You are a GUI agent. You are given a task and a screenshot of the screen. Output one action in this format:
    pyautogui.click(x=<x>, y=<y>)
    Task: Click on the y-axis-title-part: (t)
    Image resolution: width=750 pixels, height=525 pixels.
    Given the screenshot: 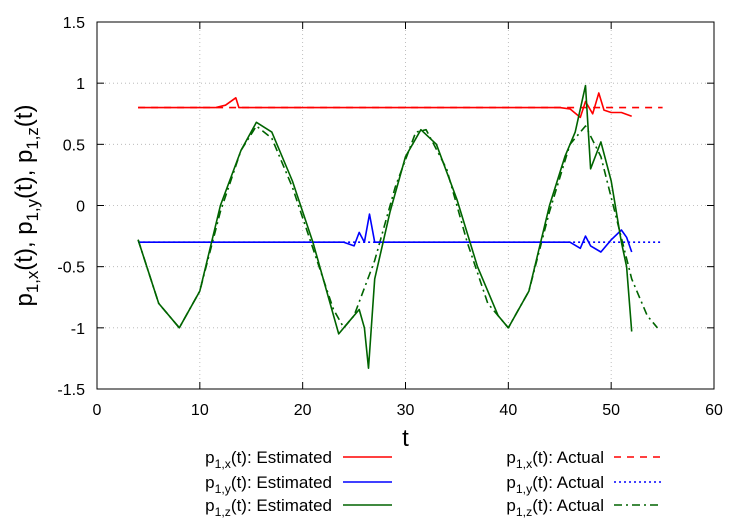 What is the action you would take?
    pyautogui.click(x=24, y=116)
    